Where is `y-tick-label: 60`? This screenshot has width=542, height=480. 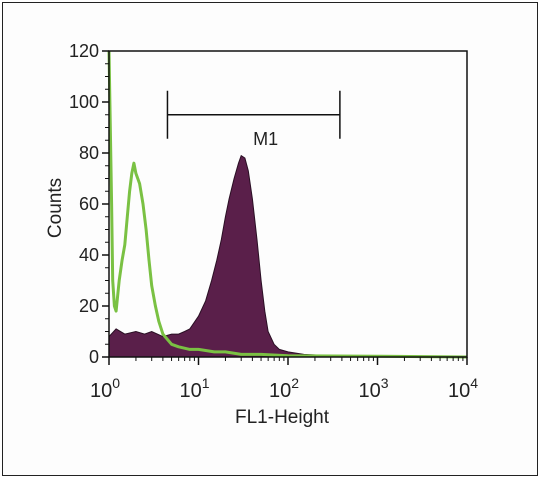 y-tick-label: 60 is located at coordinates (89, 204).